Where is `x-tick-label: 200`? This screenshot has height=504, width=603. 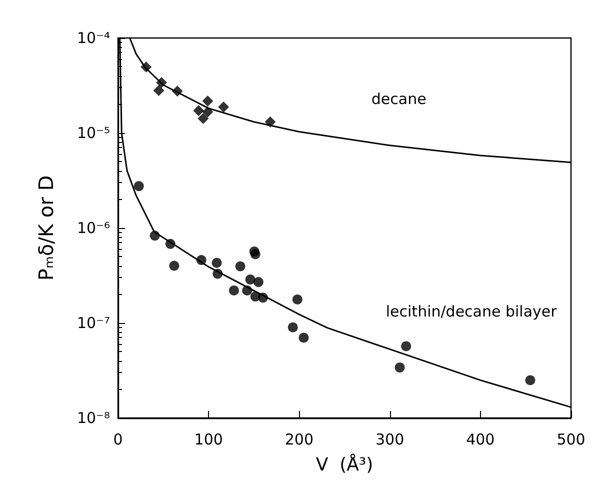
x-tick-label: 200 is located at coordinates (299, 439).